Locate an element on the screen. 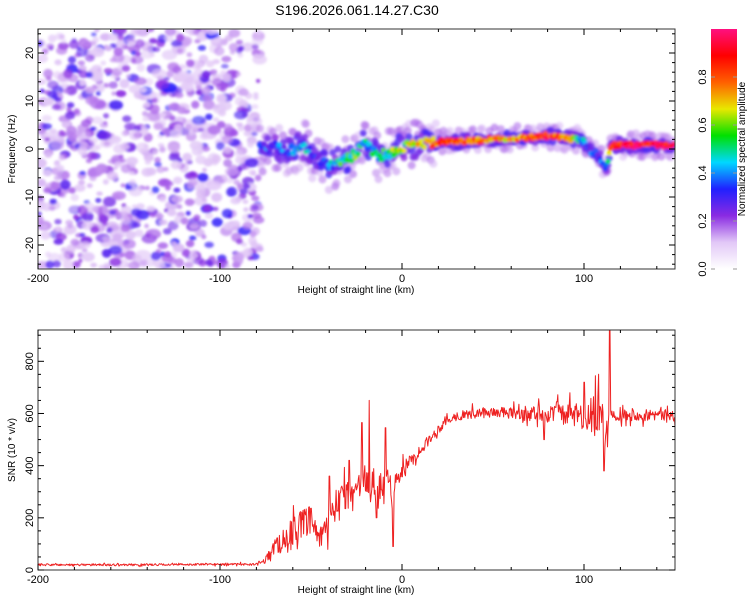 The height and width of the screenshot is (600, 750). y-tick-label: 200 is located at coordinates (30, 518).